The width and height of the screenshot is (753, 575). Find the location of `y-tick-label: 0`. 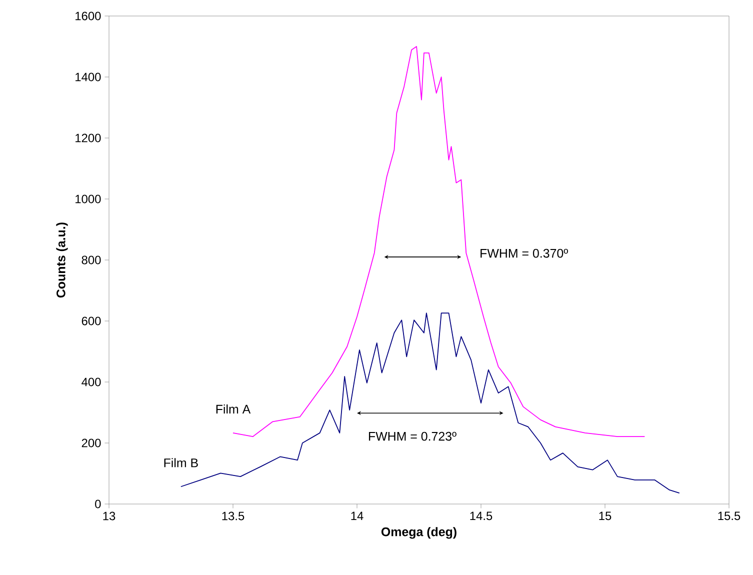

y-tick-label: 0 is located at coordinates (98, 504).